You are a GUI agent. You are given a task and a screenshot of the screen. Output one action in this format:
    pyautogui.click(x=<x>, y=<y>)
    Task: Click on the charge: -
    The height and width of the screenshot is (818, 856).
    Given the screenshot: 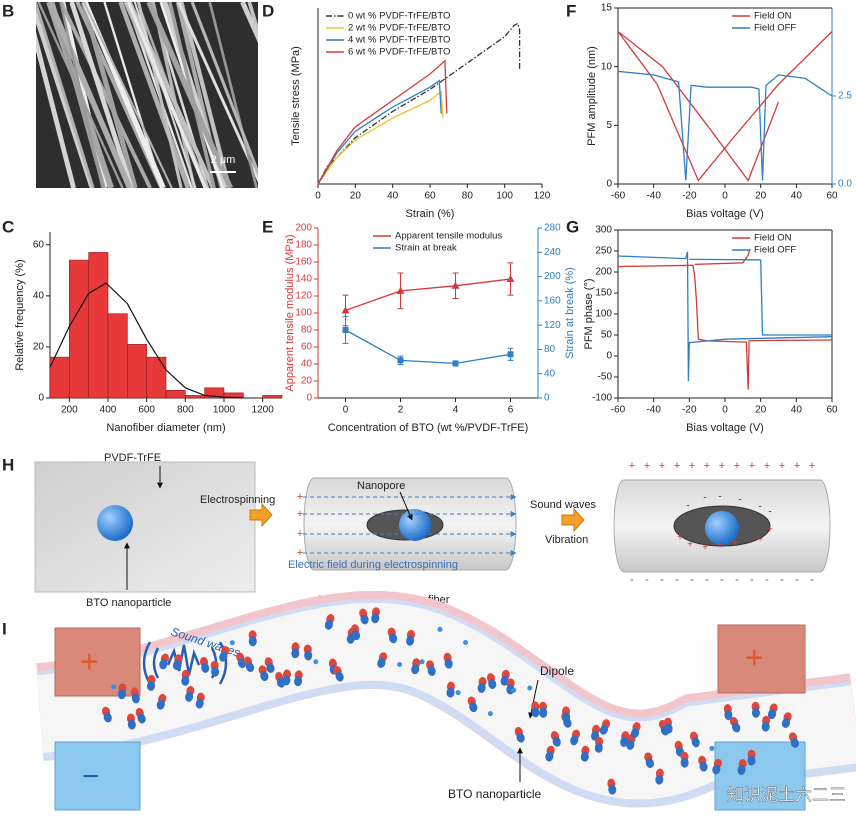 What is the action you would take?
    pyautogui.click(x=797, y=580)
    